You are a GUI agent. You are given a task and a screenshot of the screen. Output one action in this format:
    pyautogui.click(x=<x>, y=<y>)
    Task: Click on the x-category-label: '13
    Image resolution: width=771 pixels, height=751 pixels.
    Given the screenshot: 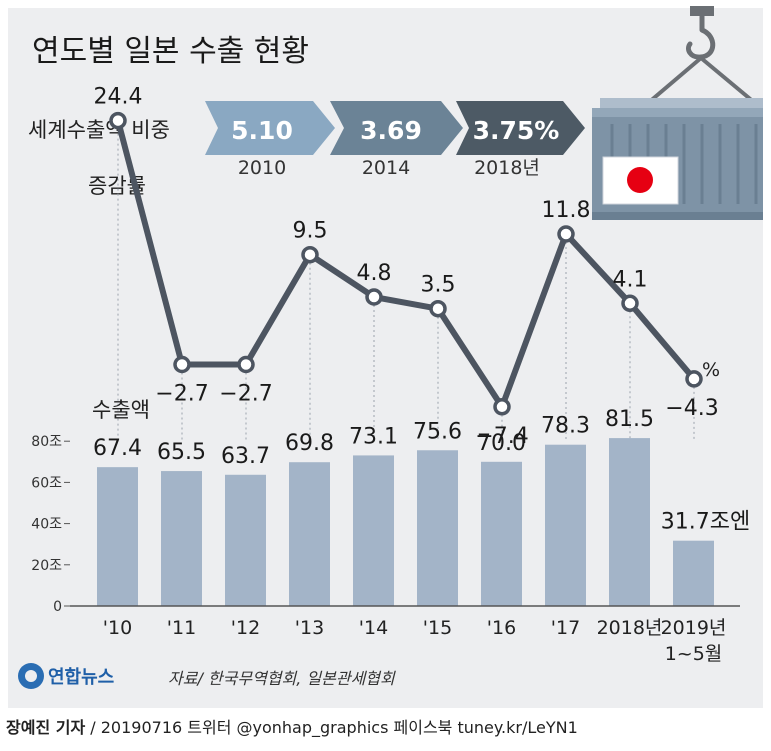 What is the action you would take?
    pyautogui.click(x=309, y=628)
    